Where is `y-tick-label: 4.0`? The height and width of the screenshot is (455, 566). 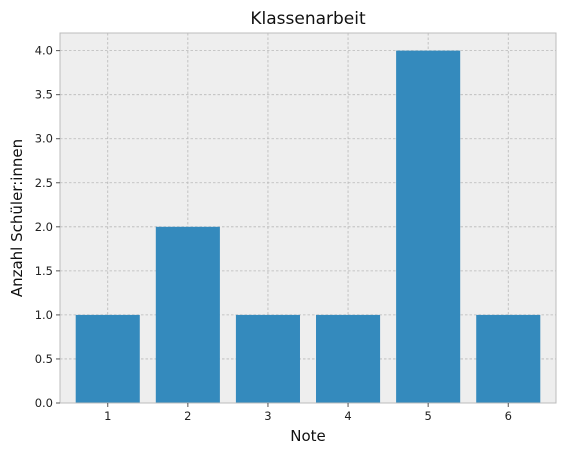
y-tick-label: 4.0 is located at coordinates (44, 51).